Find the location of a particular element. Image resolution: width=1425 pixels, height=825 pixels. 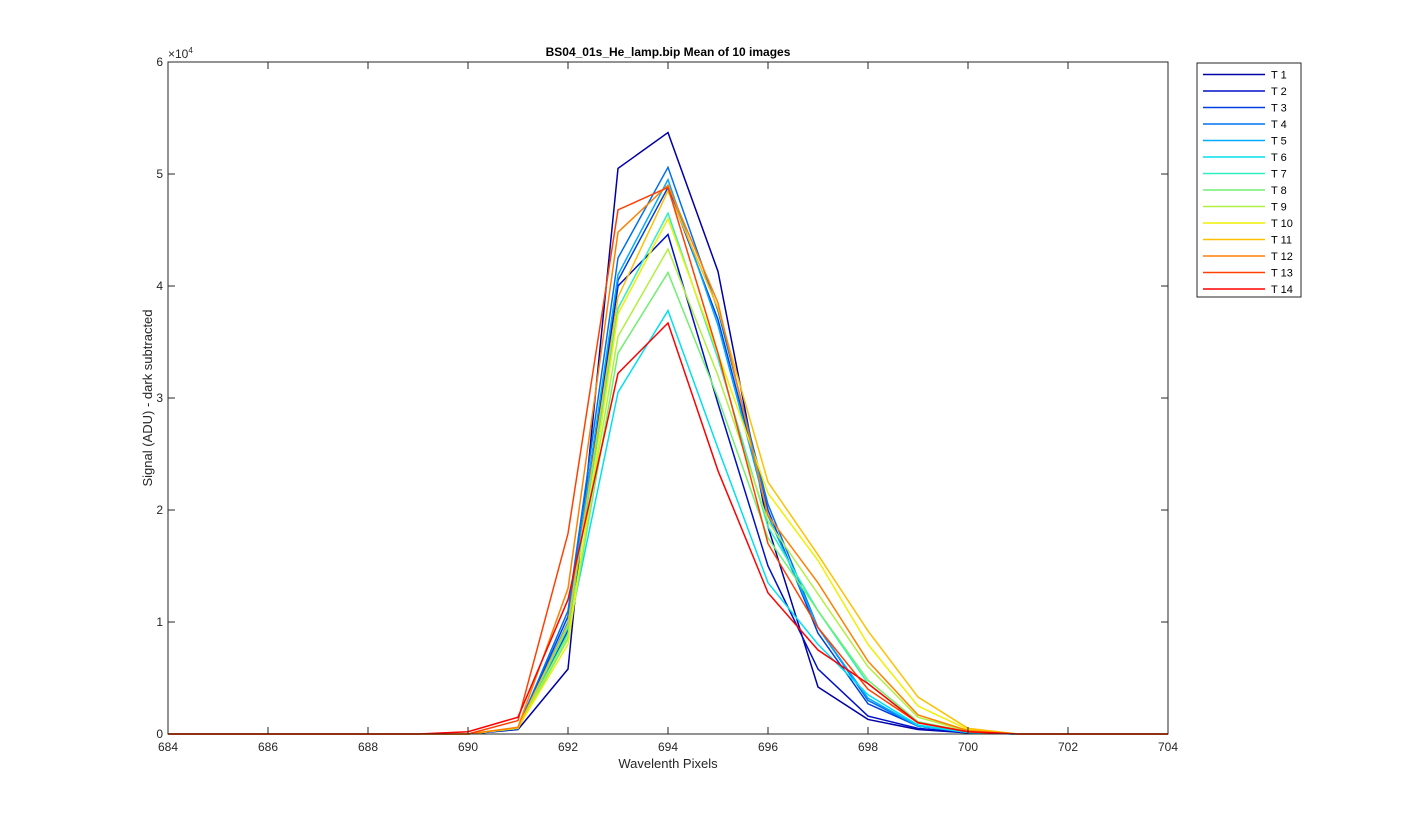

y-tick-label: 5 is located at coordinates (159, 174).